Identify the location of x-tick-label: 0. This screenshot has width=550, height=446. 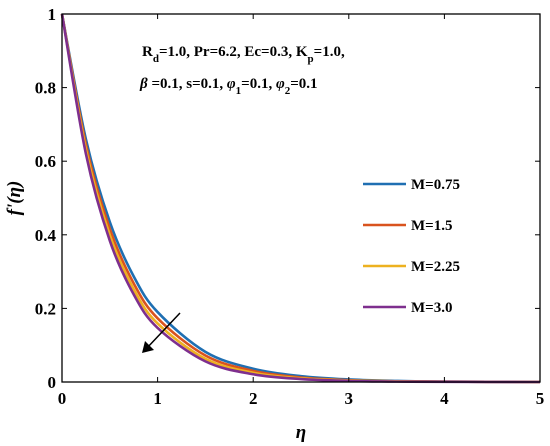
(62, 398).